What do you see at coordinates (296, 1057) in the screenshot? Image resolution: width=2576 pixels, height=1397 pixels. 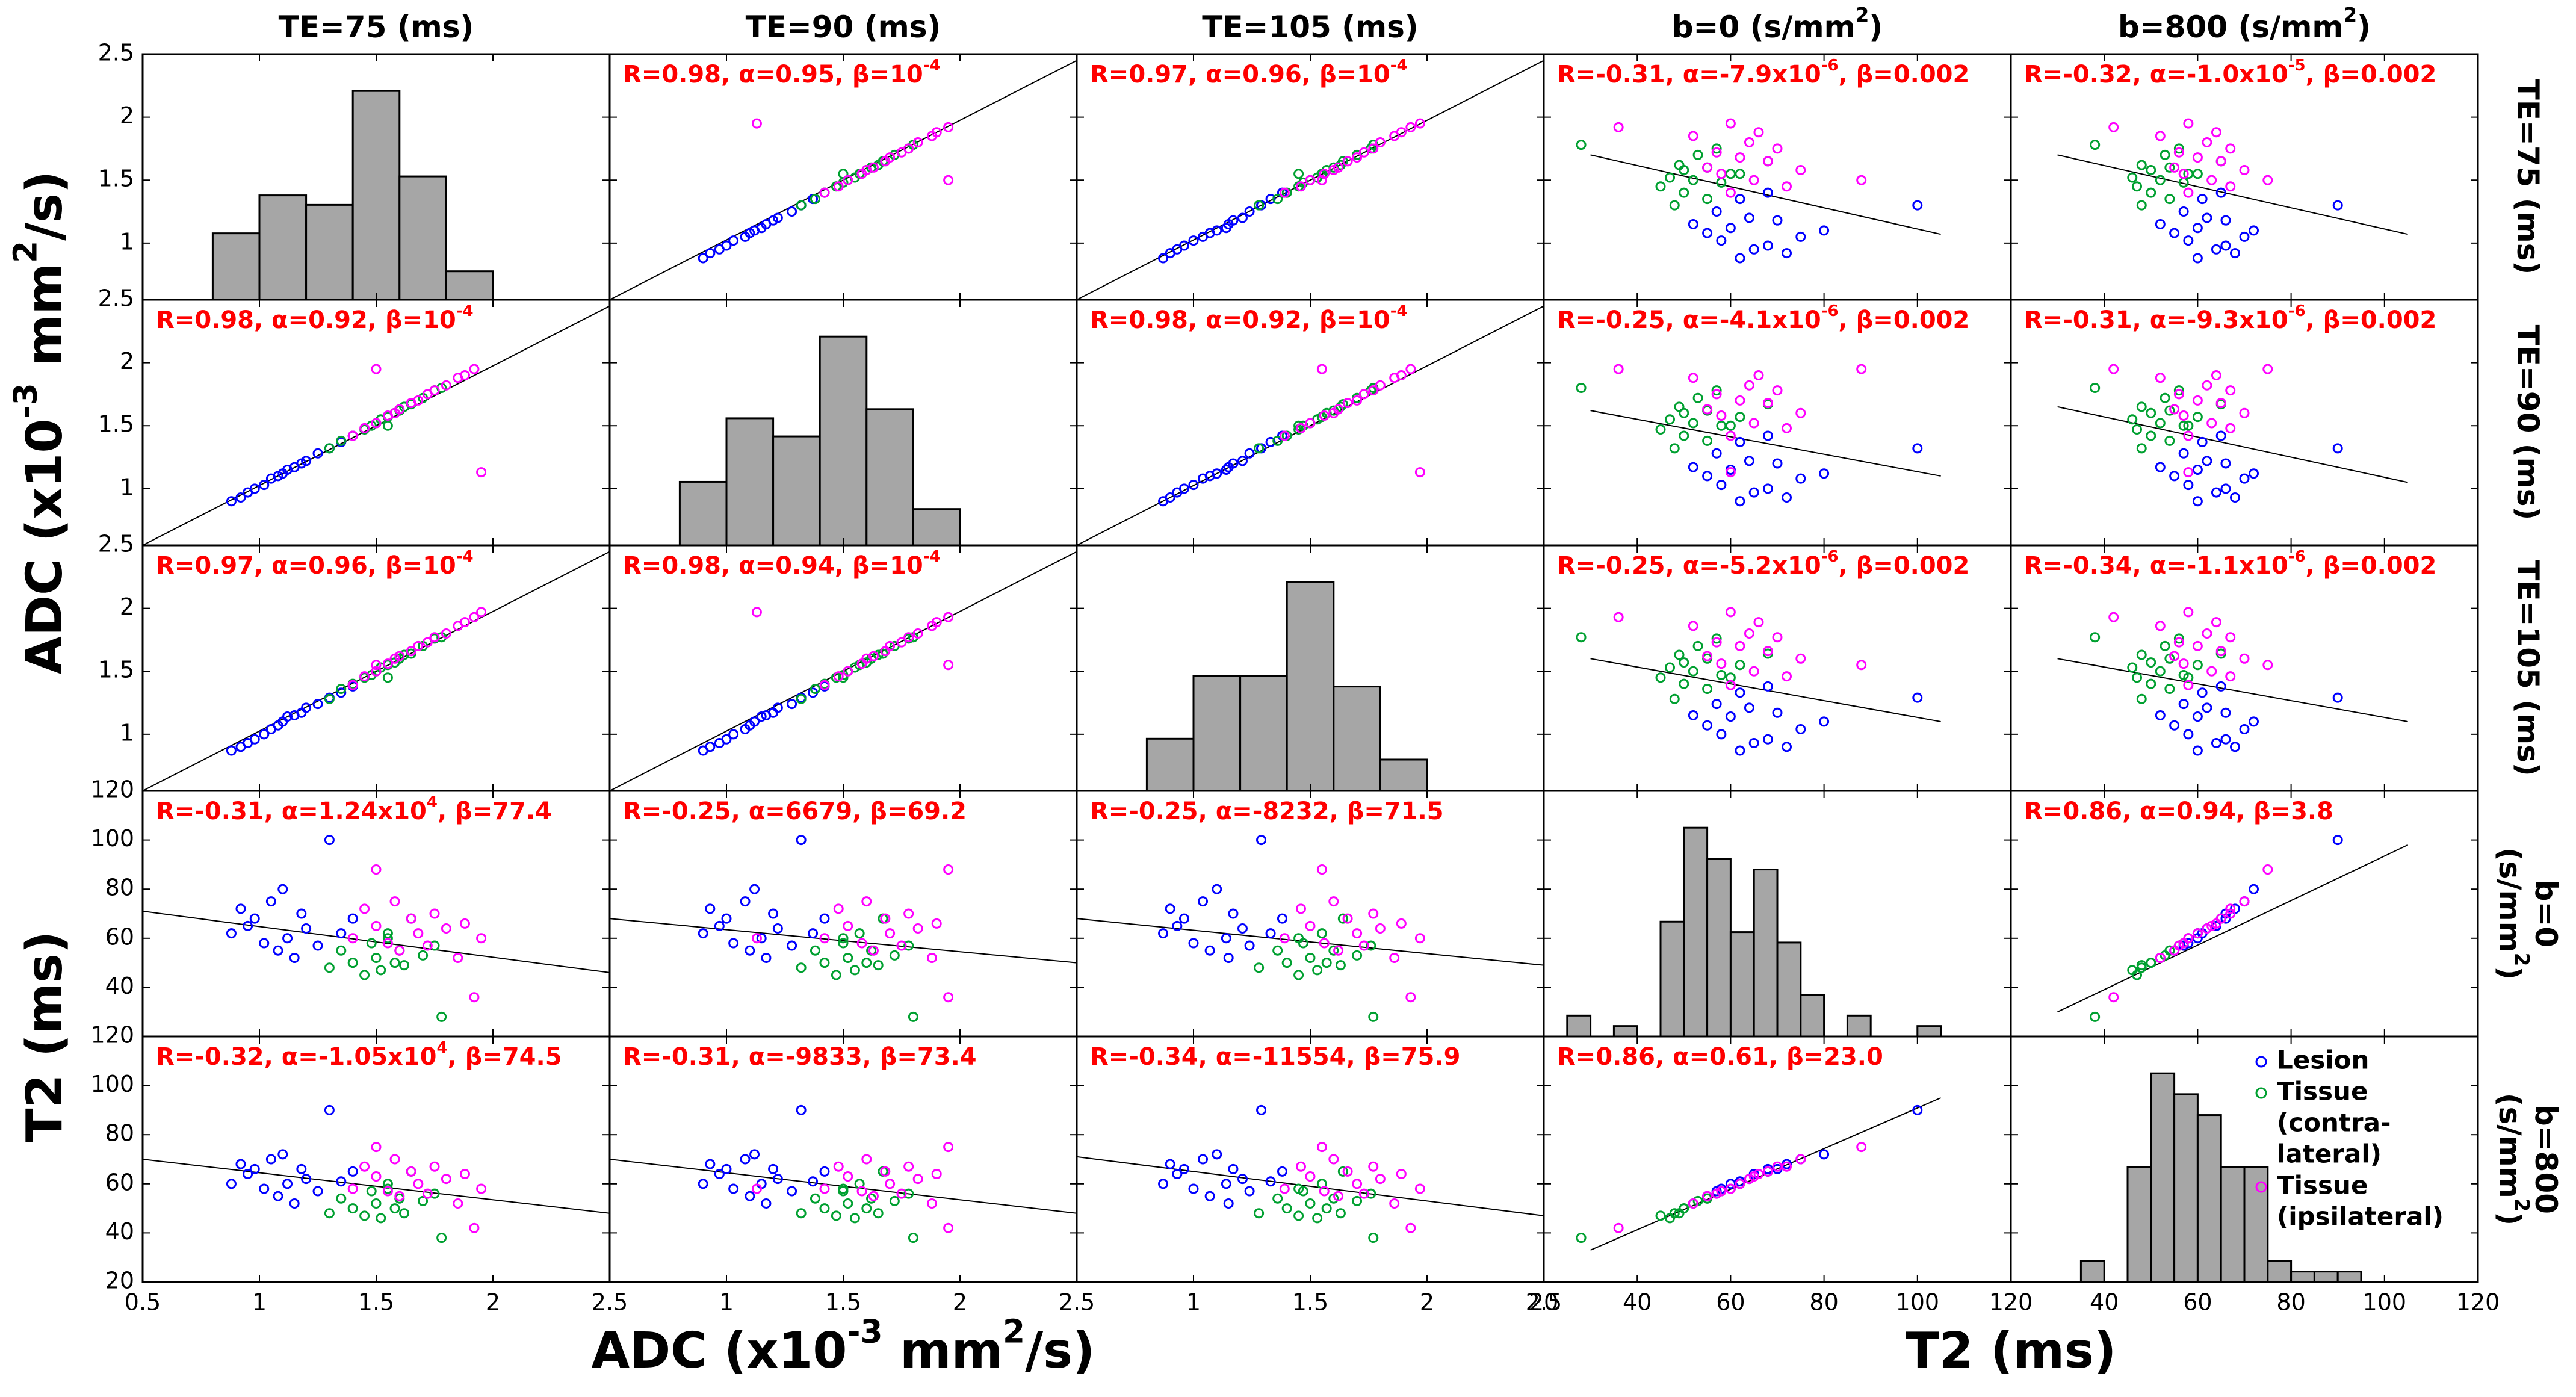 I see `annotation-part: R=-0.32, α=-1.05x10` at bounding box center [296, 1057].